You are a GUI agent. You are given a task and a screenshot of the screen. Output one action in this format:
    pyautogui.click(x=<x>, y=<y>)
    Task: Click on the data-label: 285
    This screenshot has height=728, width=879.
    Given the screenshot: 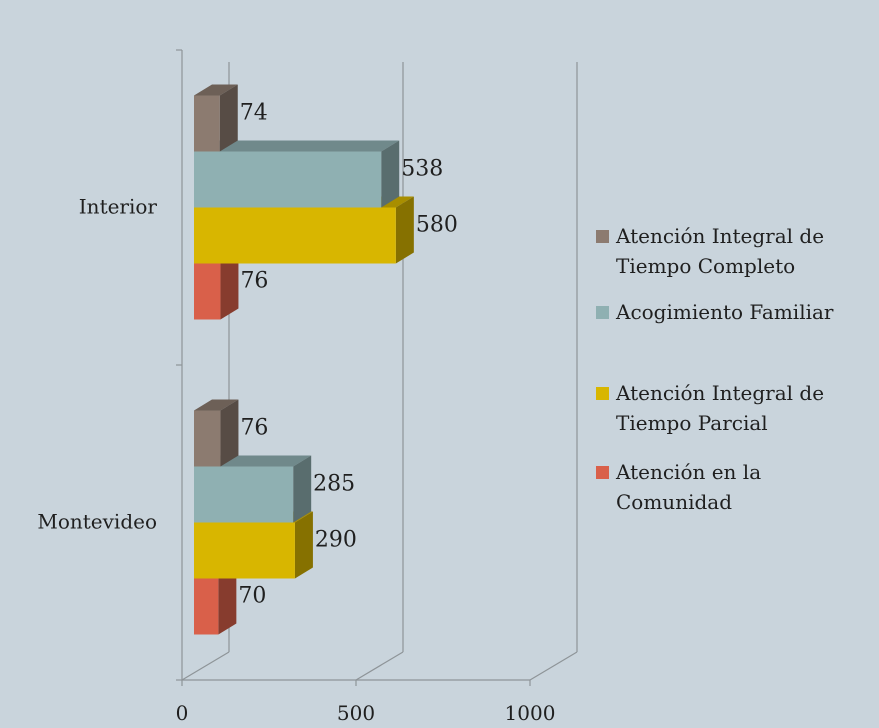 What is the action you would take?
    pyautogui.click(x=334, y=484)
    